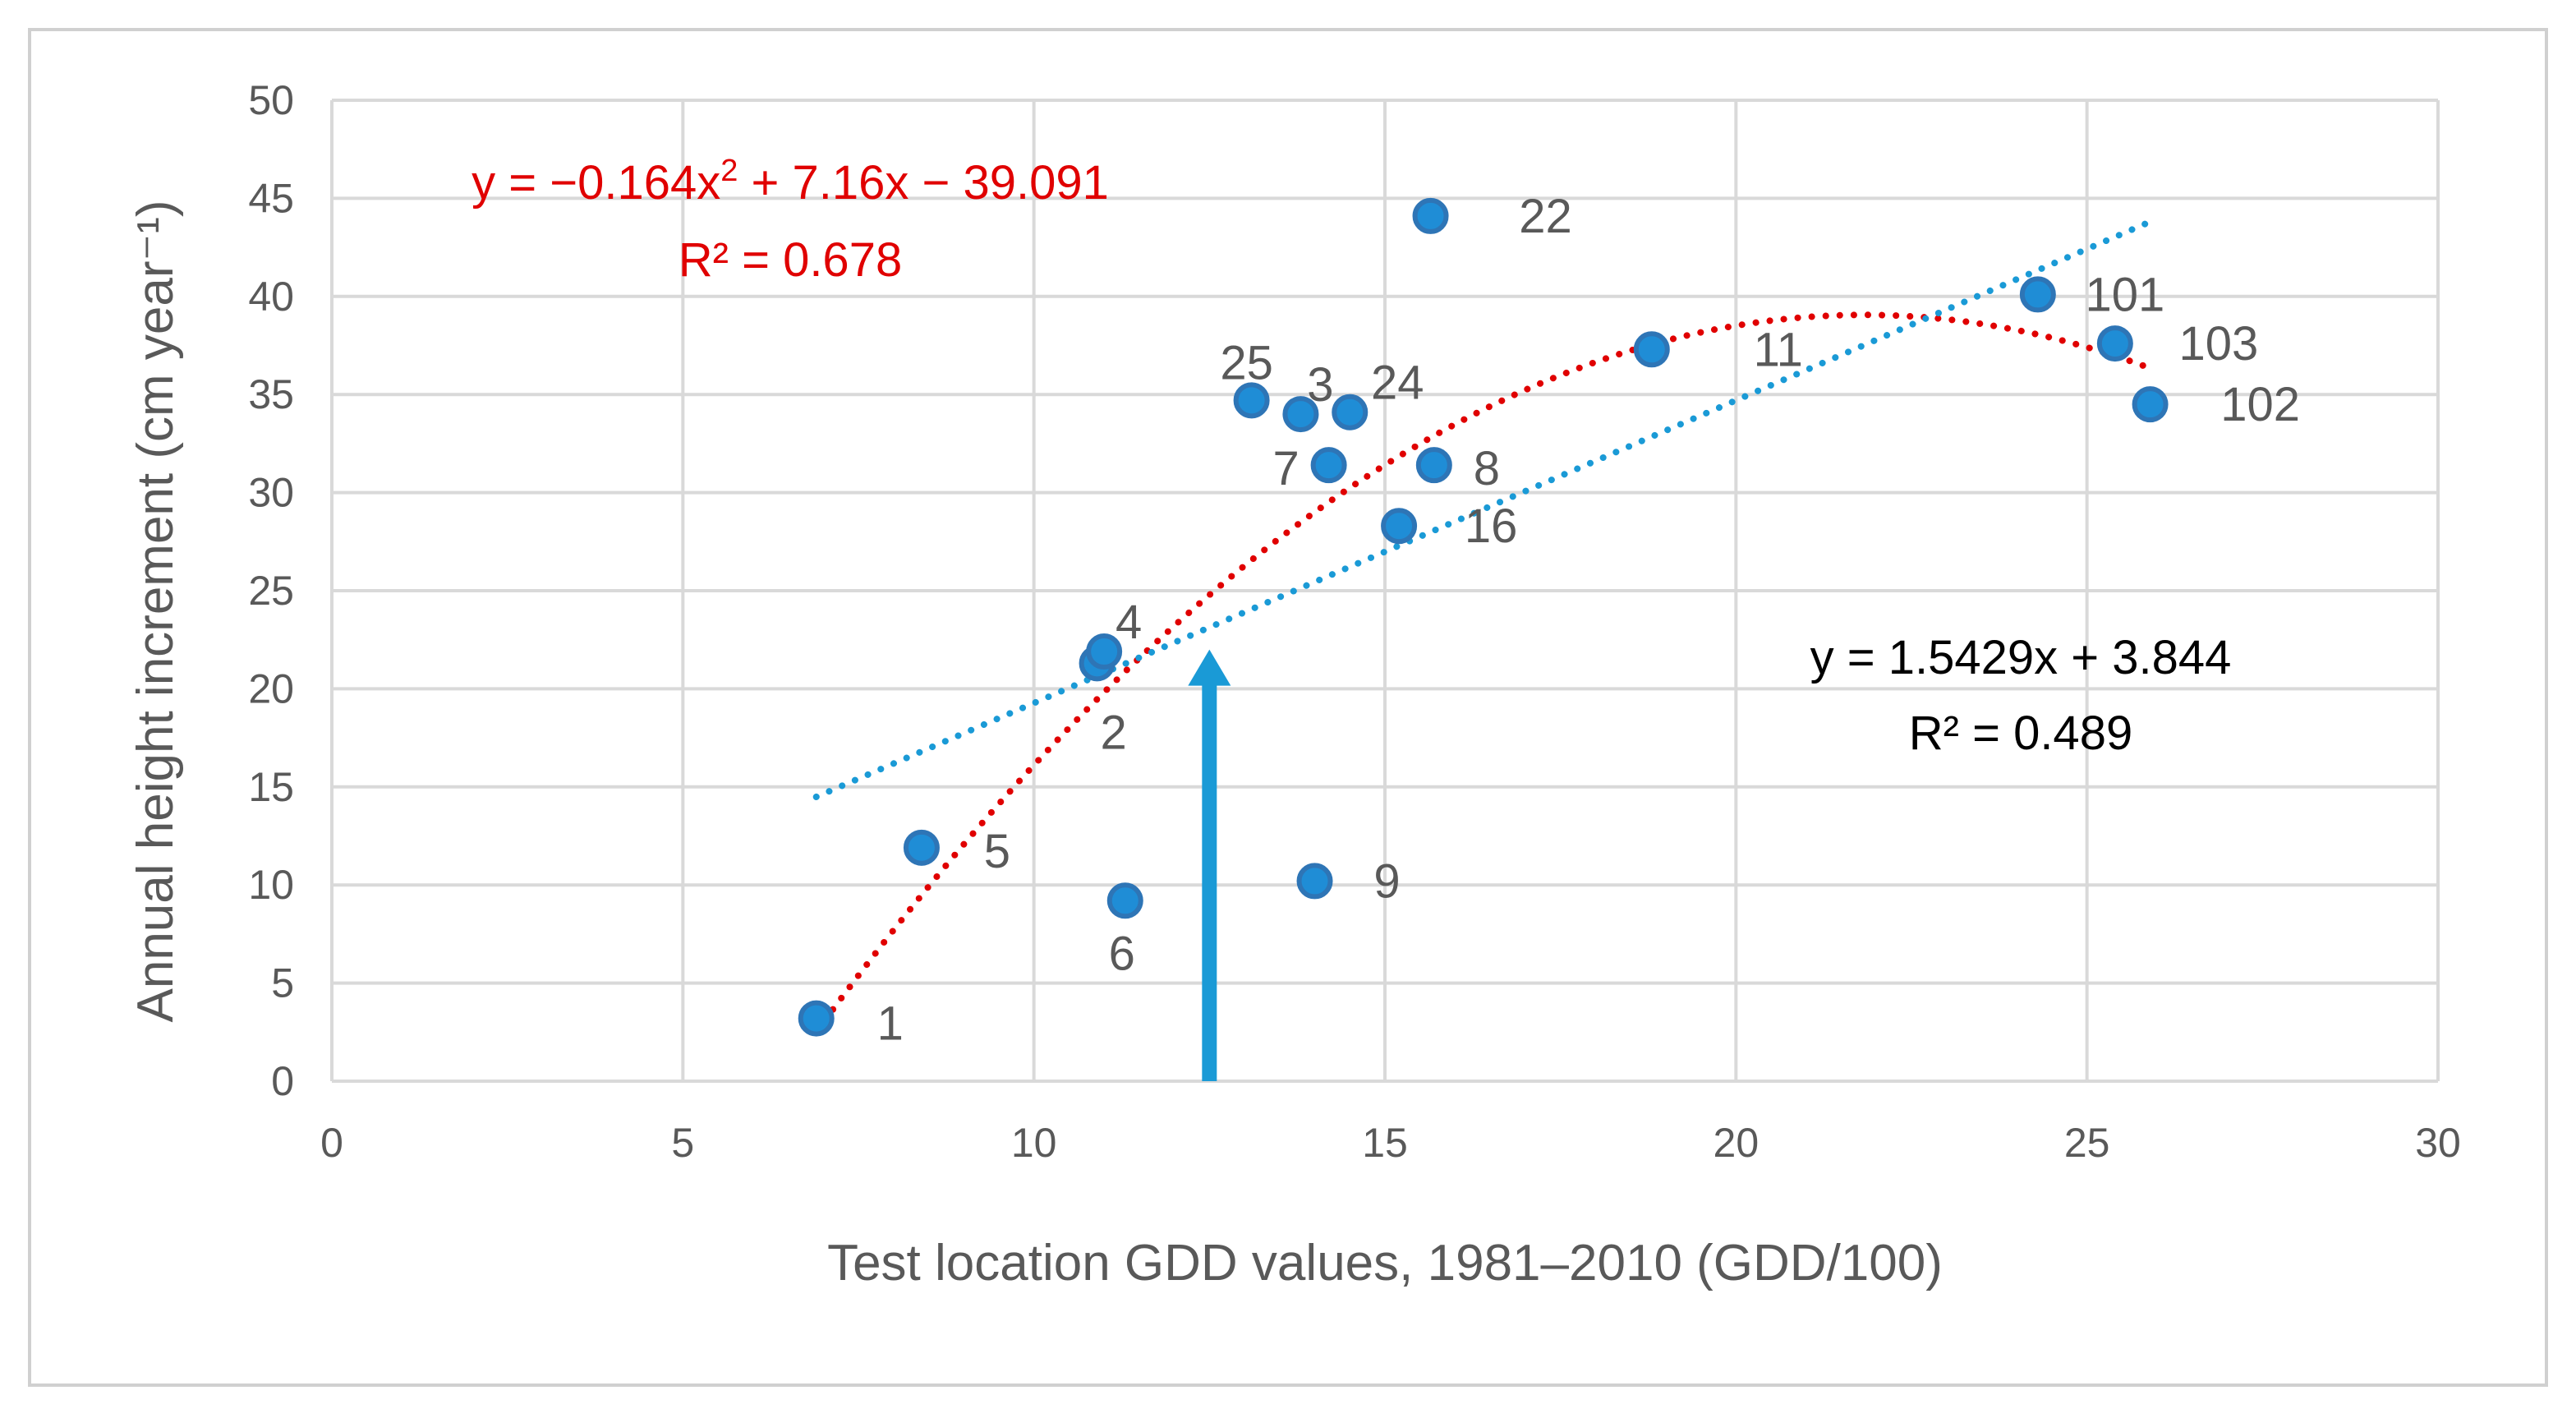 This screenshot has height=1418, width=2576. I want to click on linear-r2: R² = 0.489, so click(2021, 734).